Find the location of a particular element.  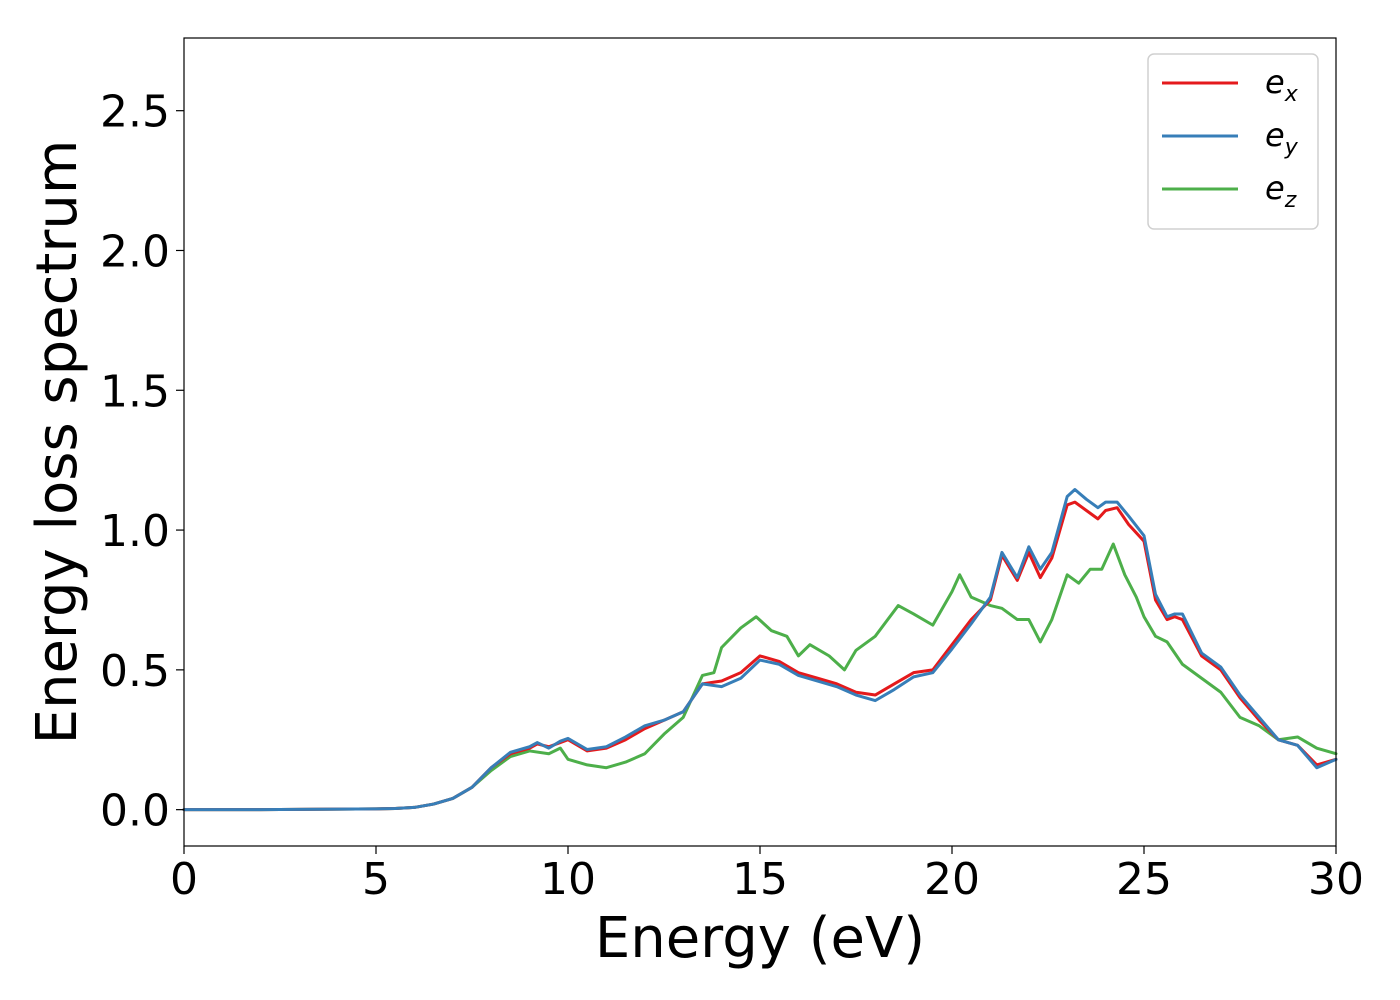

y-tick-label: 0.5 is located at coordinates (135, 671).